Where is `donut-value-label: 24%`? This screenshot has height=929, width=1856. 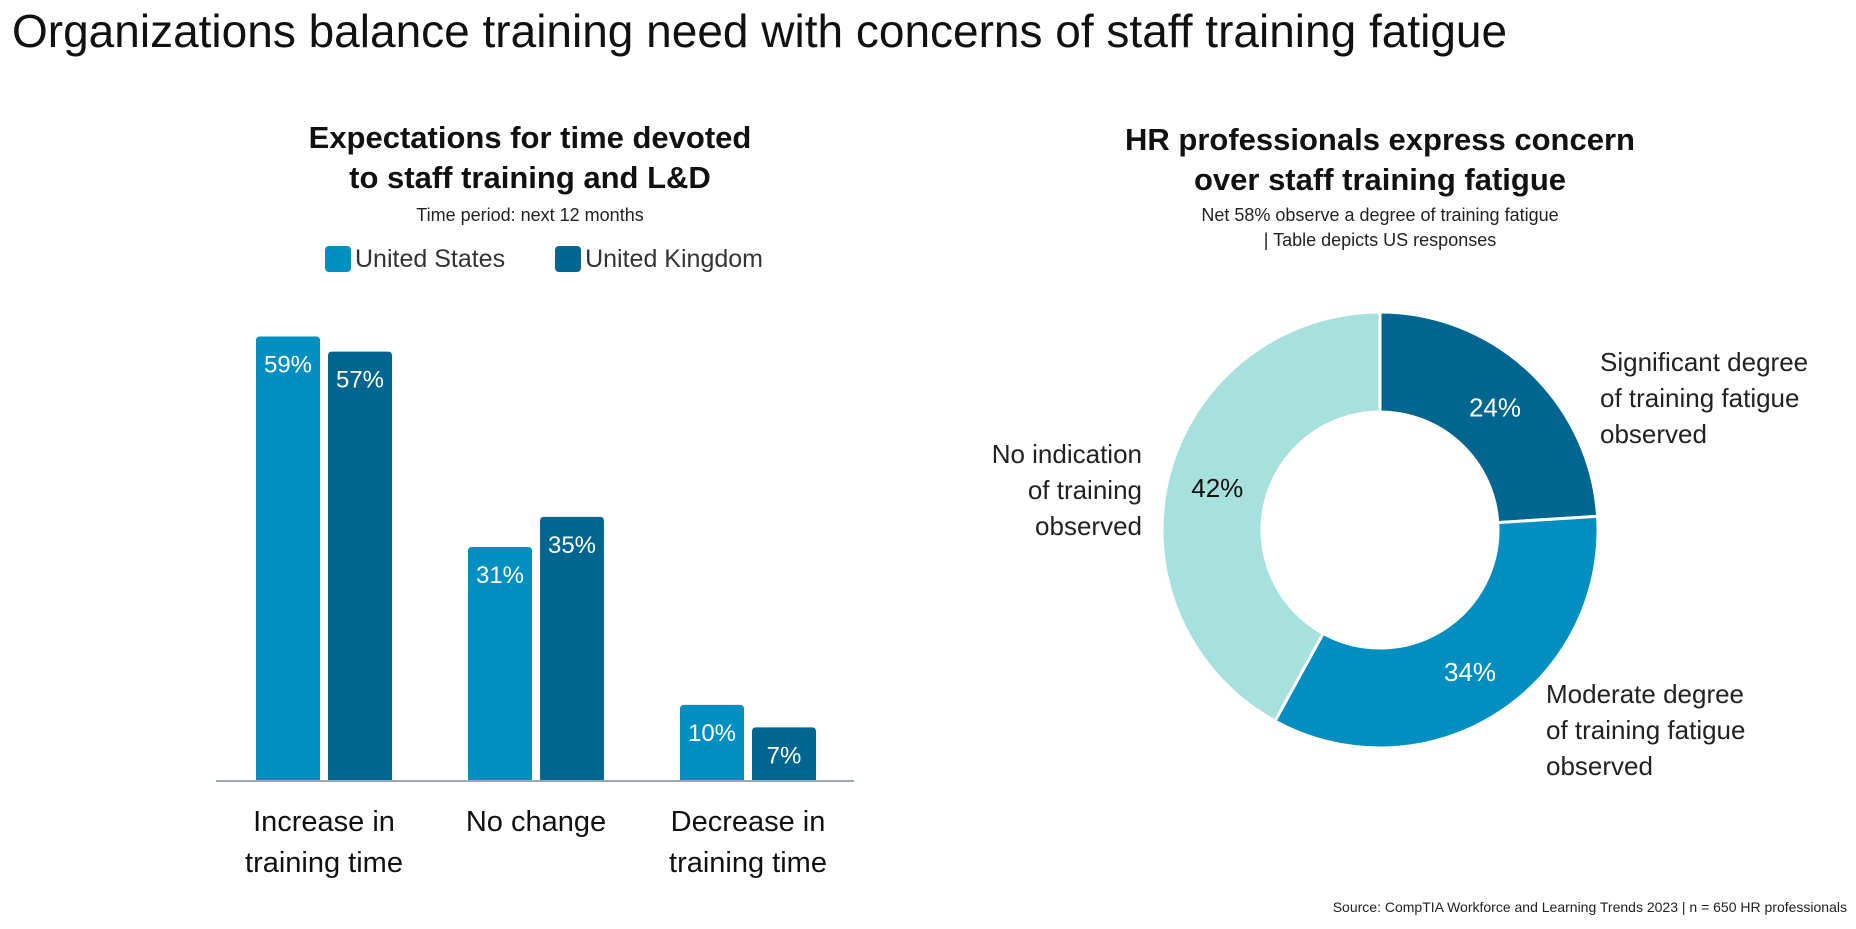
donut-value-label: 24% is located at coordinates (1495, 408).